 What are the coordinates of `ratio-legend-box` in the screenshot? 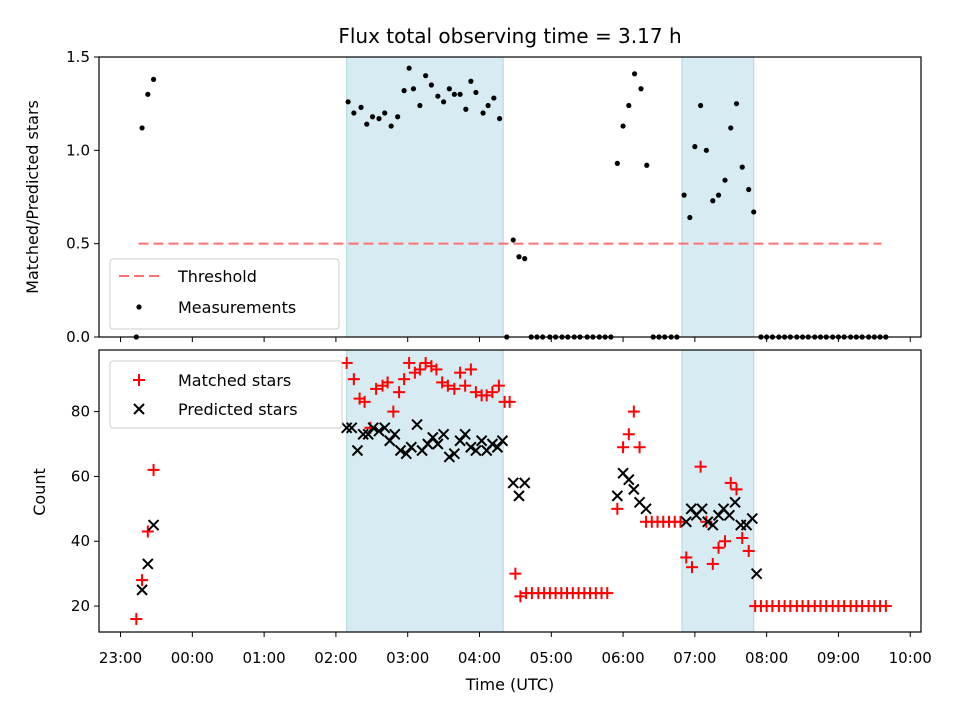 It's located at (224, 294).